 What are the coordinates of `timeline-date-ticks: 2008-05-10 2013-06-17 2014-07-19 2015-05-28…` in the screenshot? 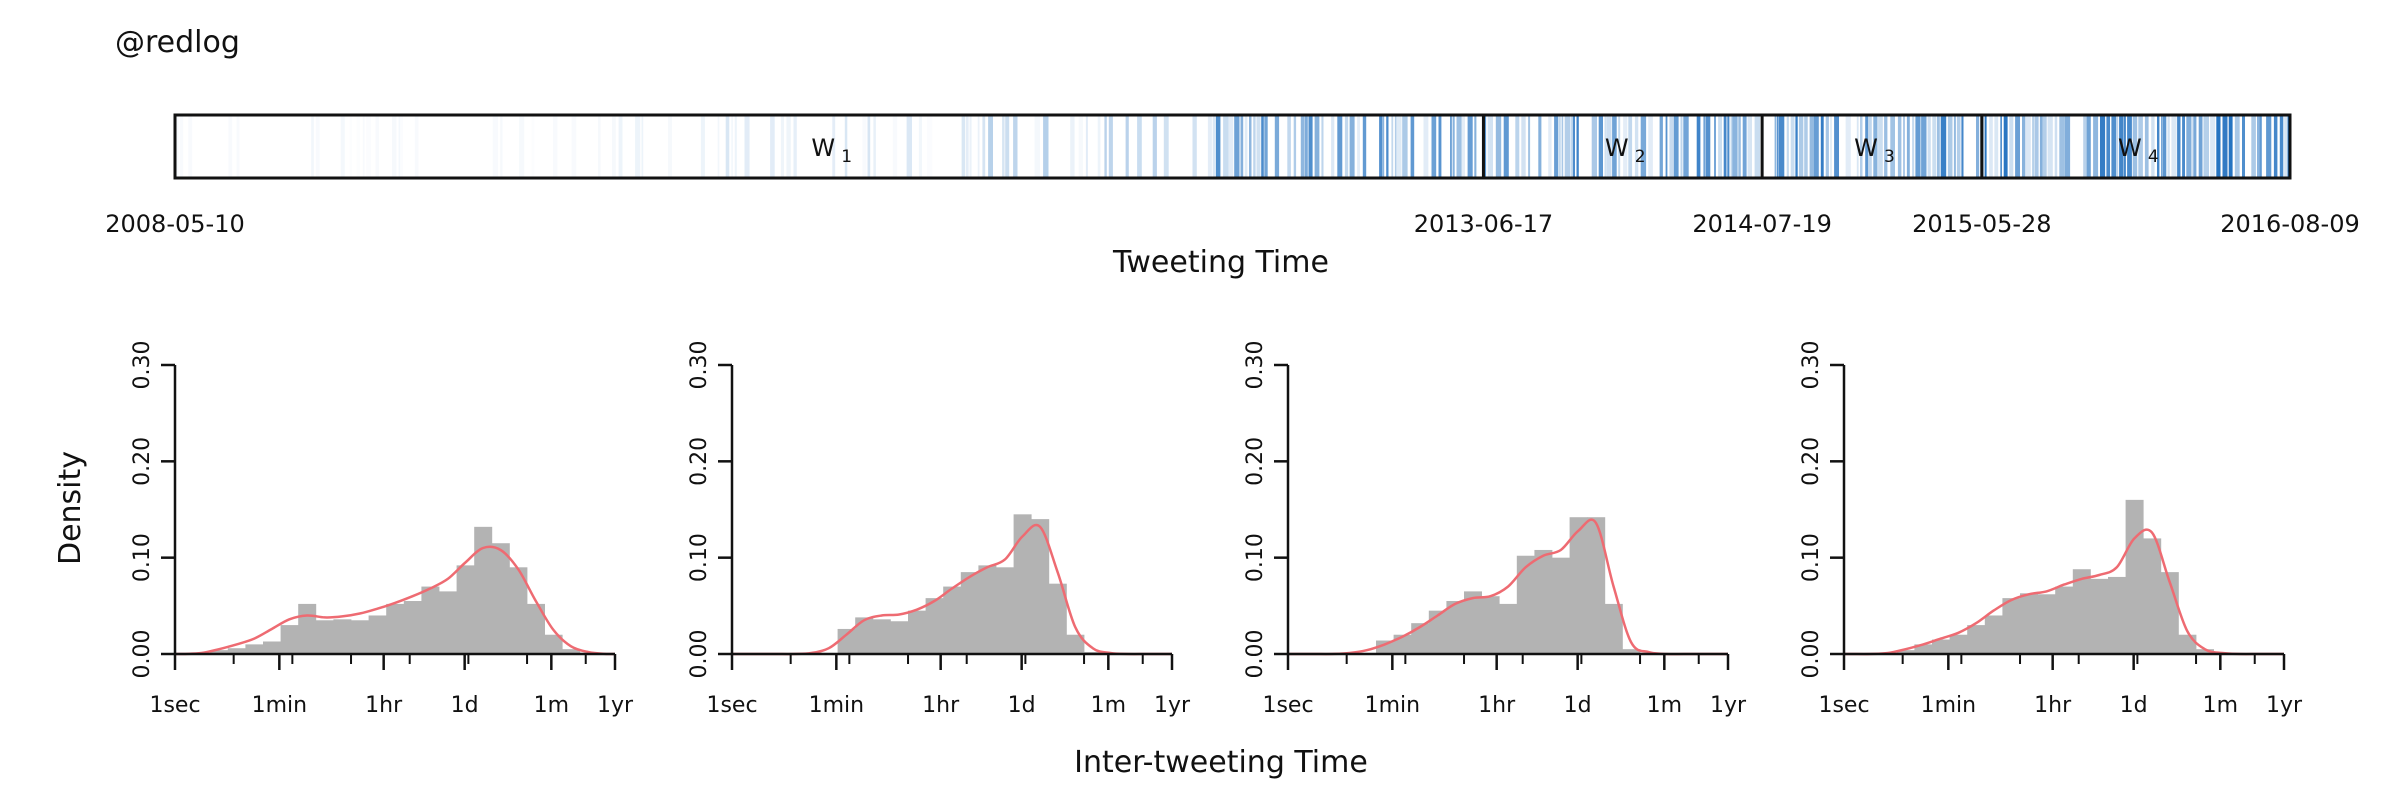 It's located at (1232, 224).